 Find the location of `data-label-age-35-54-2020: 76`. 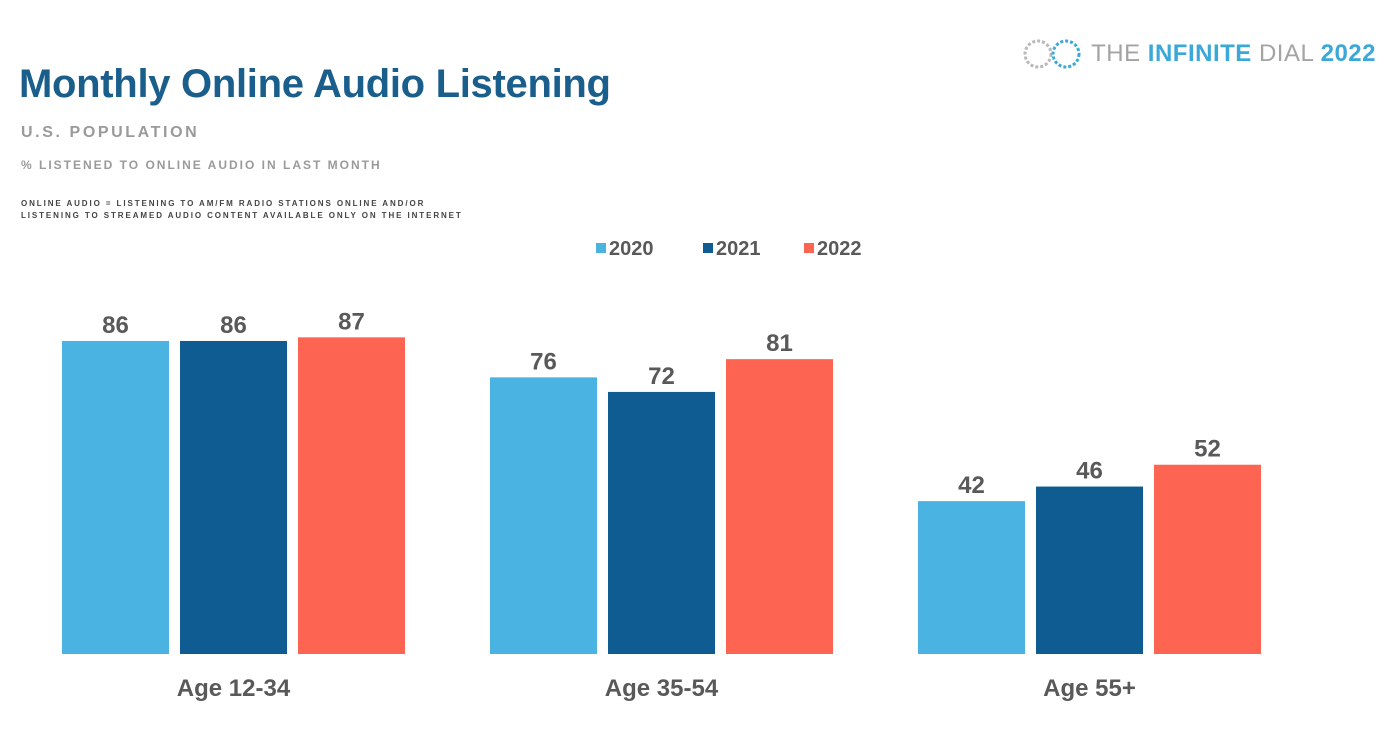

data-label-age-35-54-2020: 76 is located at coordinates (543, 361).